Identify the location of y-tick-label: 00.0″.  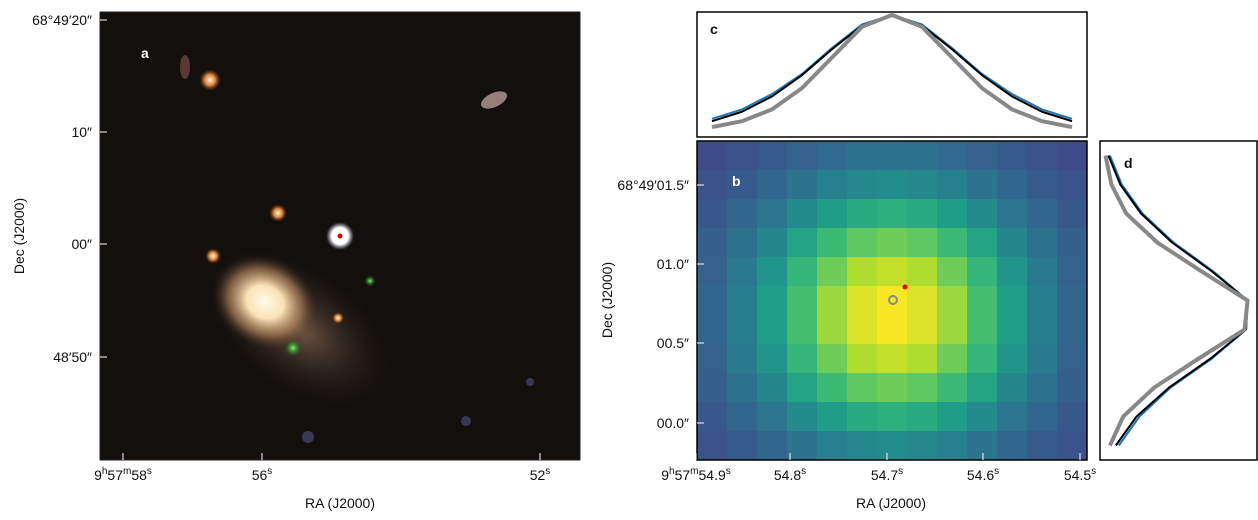
(673, 423).